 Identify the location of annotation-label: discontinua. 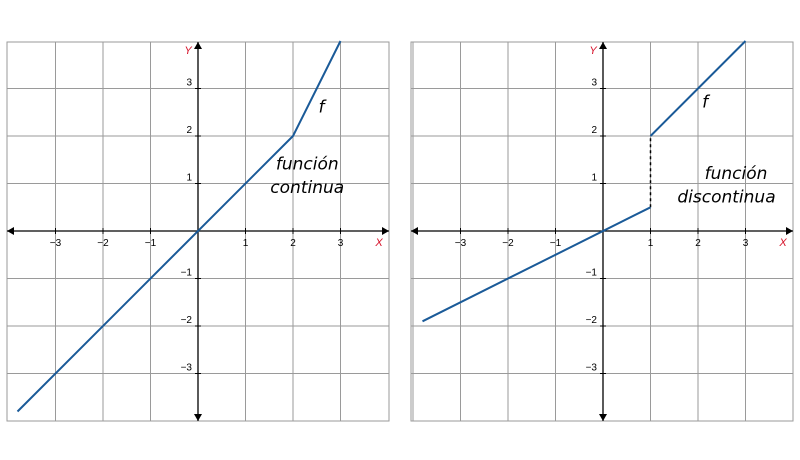
(726, 198).